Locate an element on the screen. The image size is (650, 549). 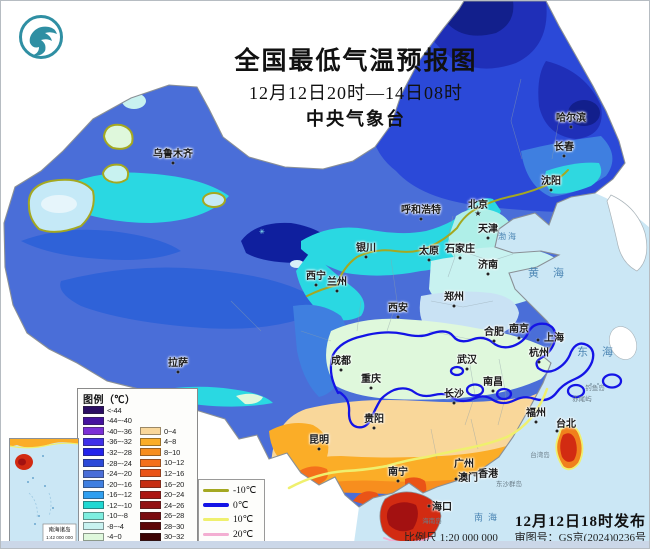
legend-left-row: -8~-4 is located at coordinates (107, 526).